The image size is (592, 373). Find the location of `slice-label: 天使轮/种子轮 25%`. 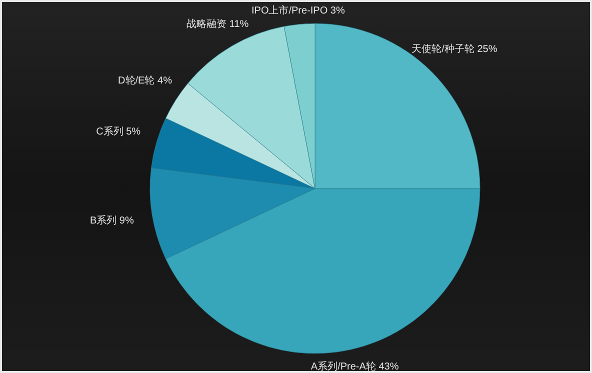

slice-label: 天使轮/种子轮 25% is located at coordinates (455, 49).